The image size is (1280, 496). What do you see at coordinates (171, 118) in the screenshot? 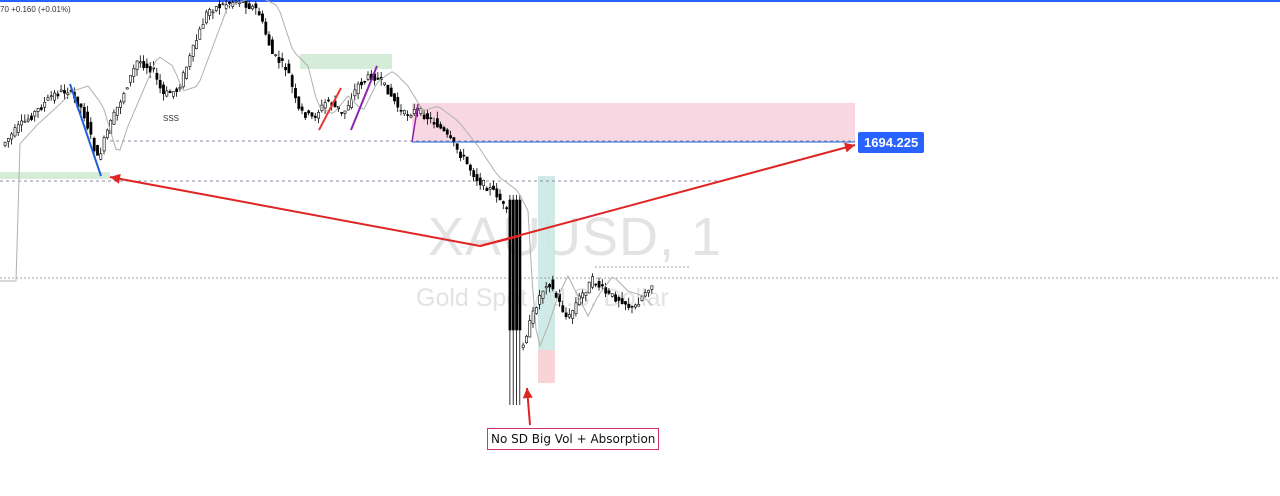
I see `sss-label: SSS` at bounding box center [171, 118].